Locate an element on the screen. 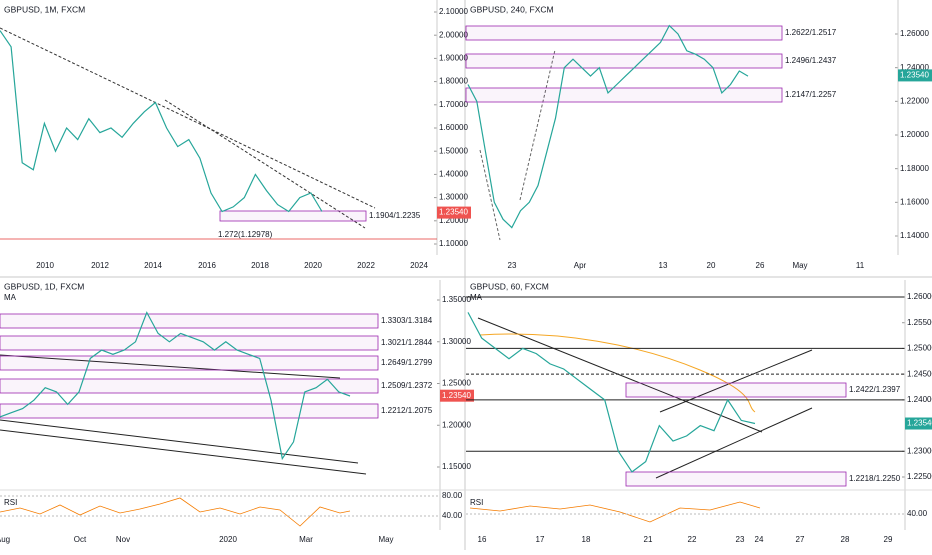 This screenshot has height=555, width=932. time-label: 2016 is located at coordinates (207, 265).